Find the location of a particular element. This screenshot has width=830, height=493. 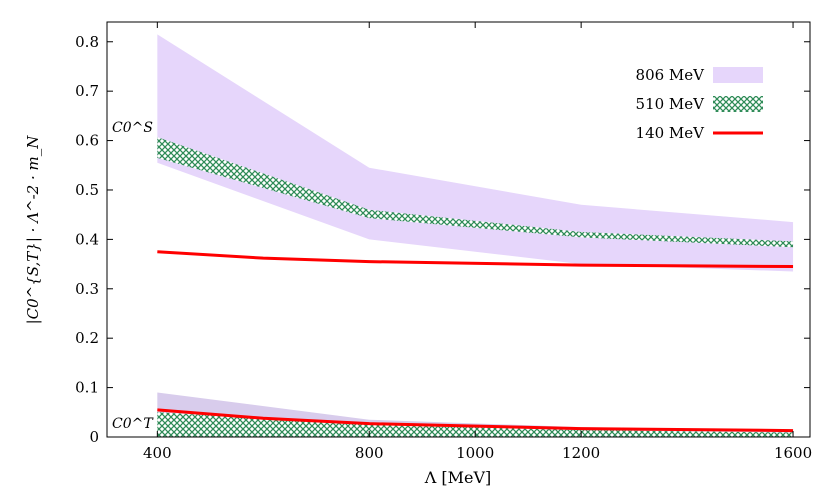

y-tick-label: 0.4 is located at coordinates (87, 239).